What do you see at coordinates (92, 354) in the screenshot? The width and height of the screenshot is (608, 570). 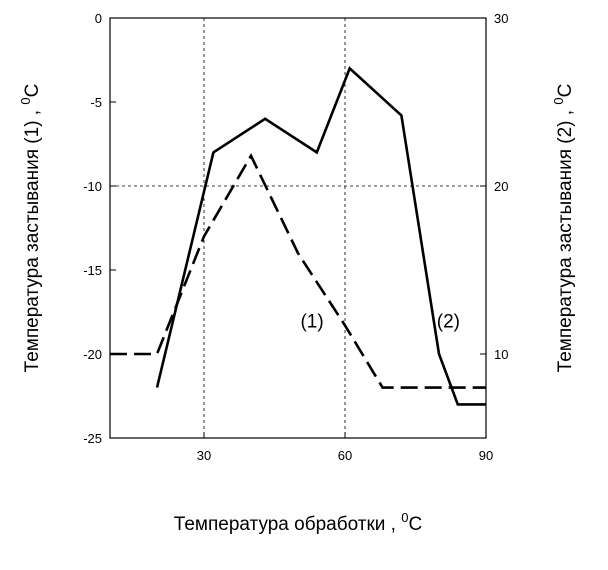 I see `y-left-tick-label: -20` at bounding box center [92, 354].